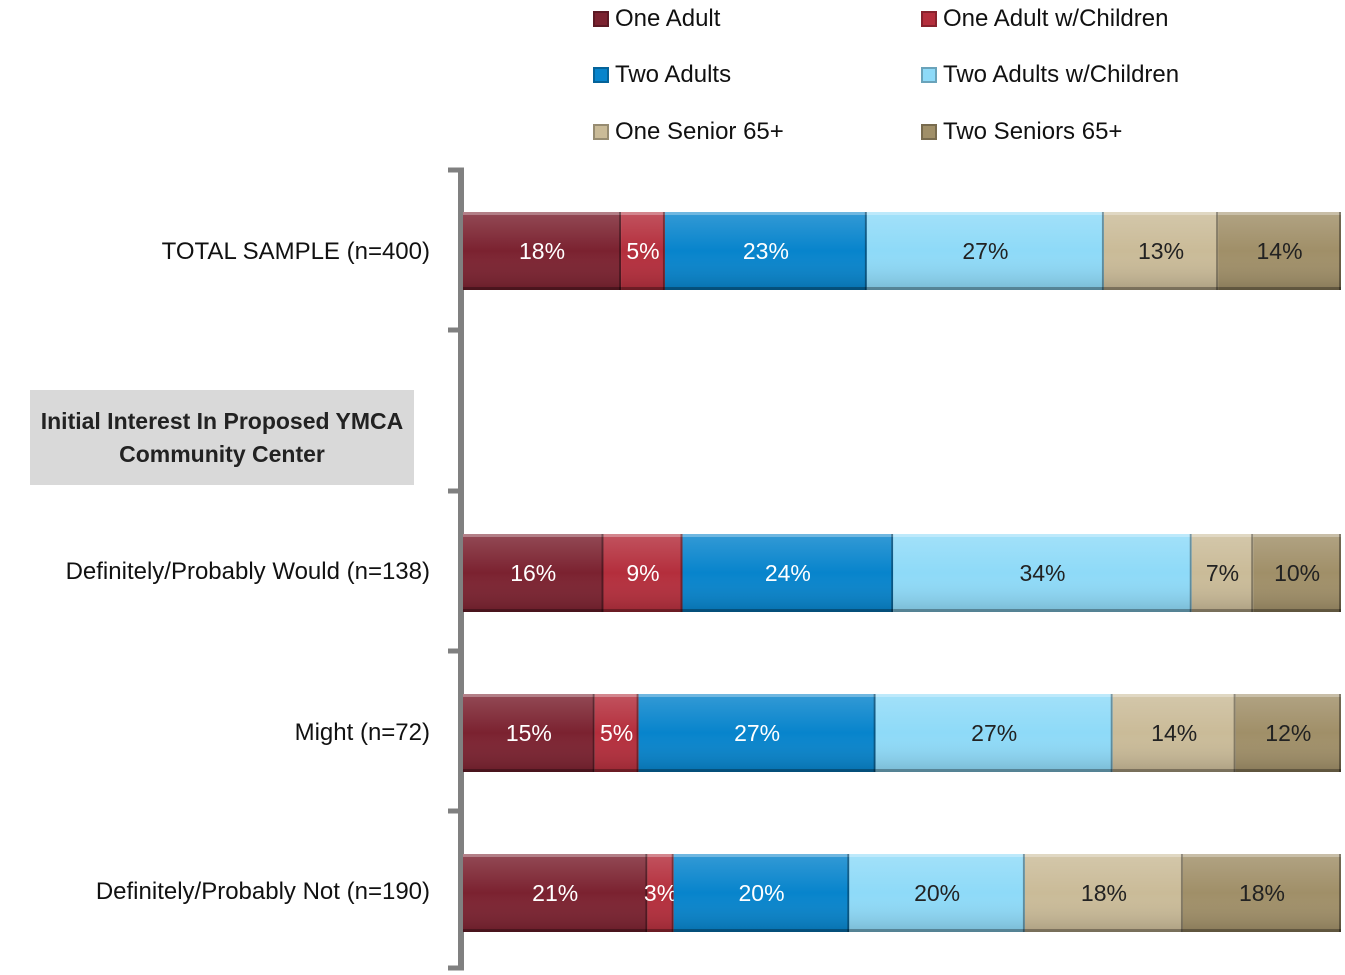  I want to click on category-label: Might (n=72), so click(362, 732).